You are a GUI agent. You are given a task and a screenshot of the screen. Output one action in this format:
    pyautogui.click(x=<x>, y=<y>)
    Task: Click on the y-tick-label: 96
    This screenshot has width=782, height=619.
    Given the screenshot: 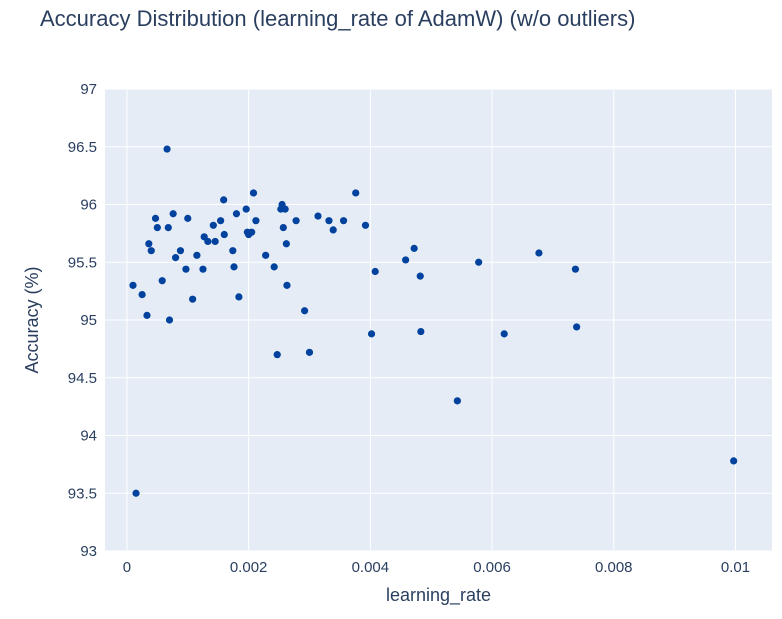 What is the action you would take?
    pyautogui.click(x=88, y=205)
    